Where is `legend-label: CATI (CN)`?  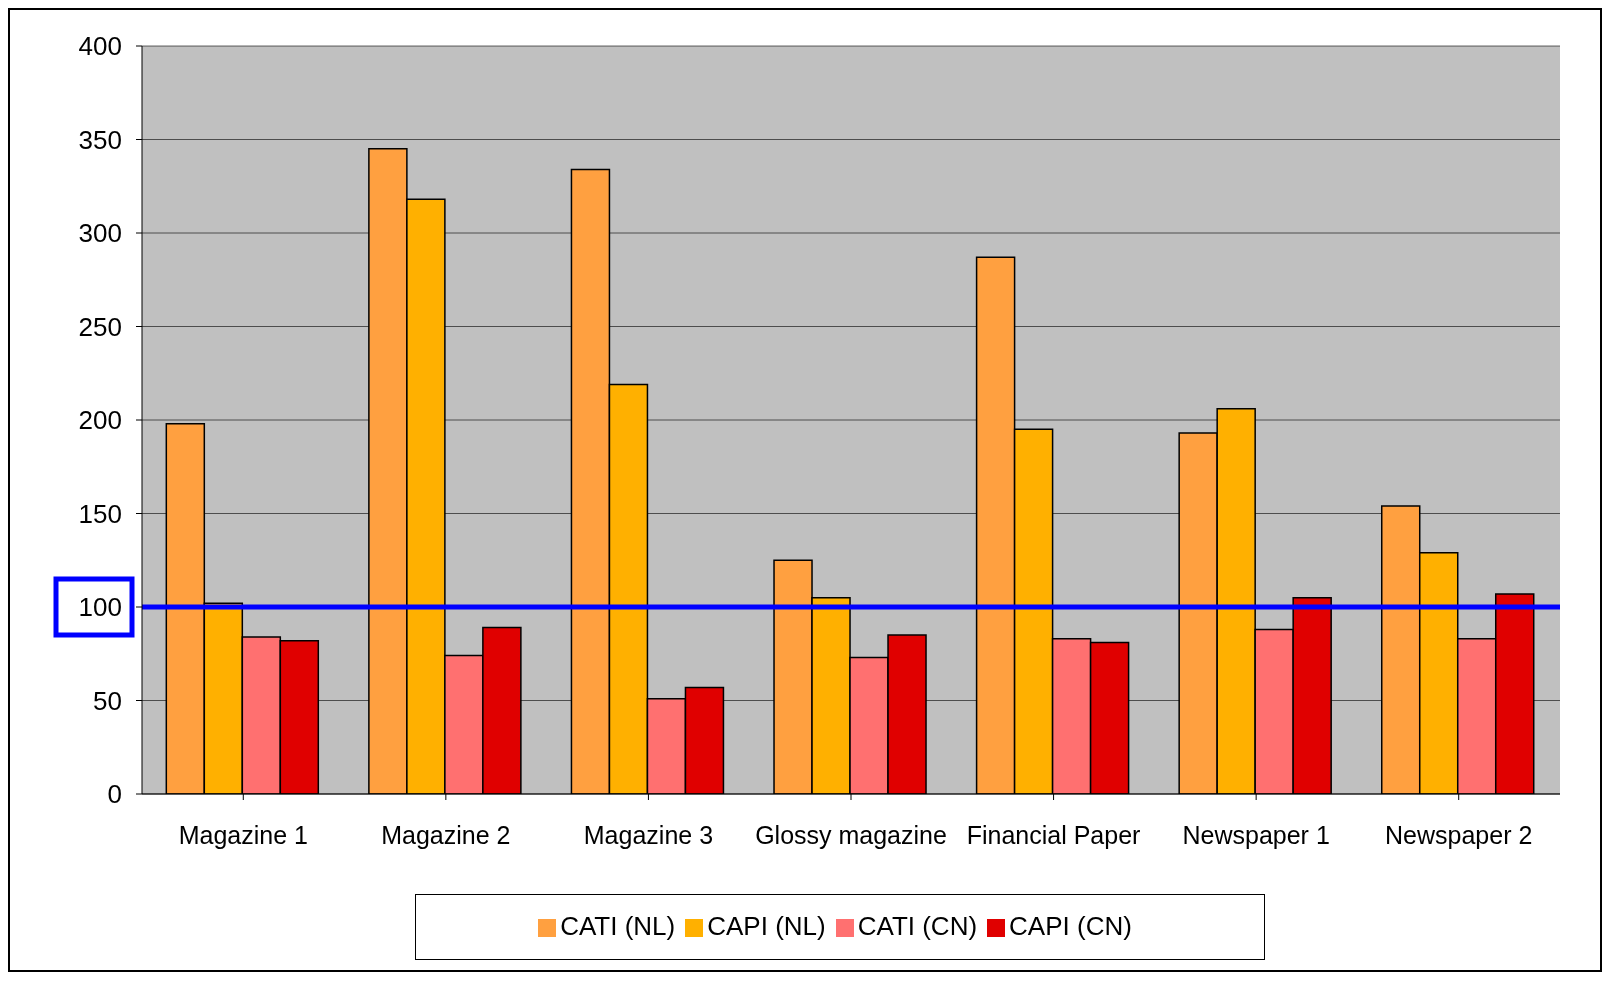
legend-label: CATI (CN) is located at coordinates (917, 926).